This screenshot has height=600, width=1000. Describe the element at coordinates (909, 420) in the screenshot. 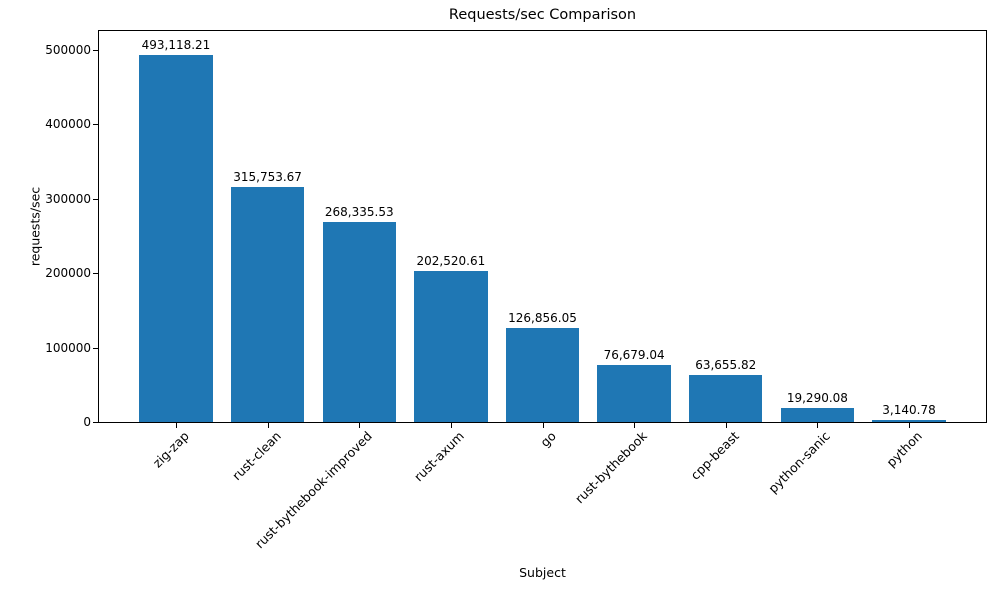

I see `bar-python` at that location.